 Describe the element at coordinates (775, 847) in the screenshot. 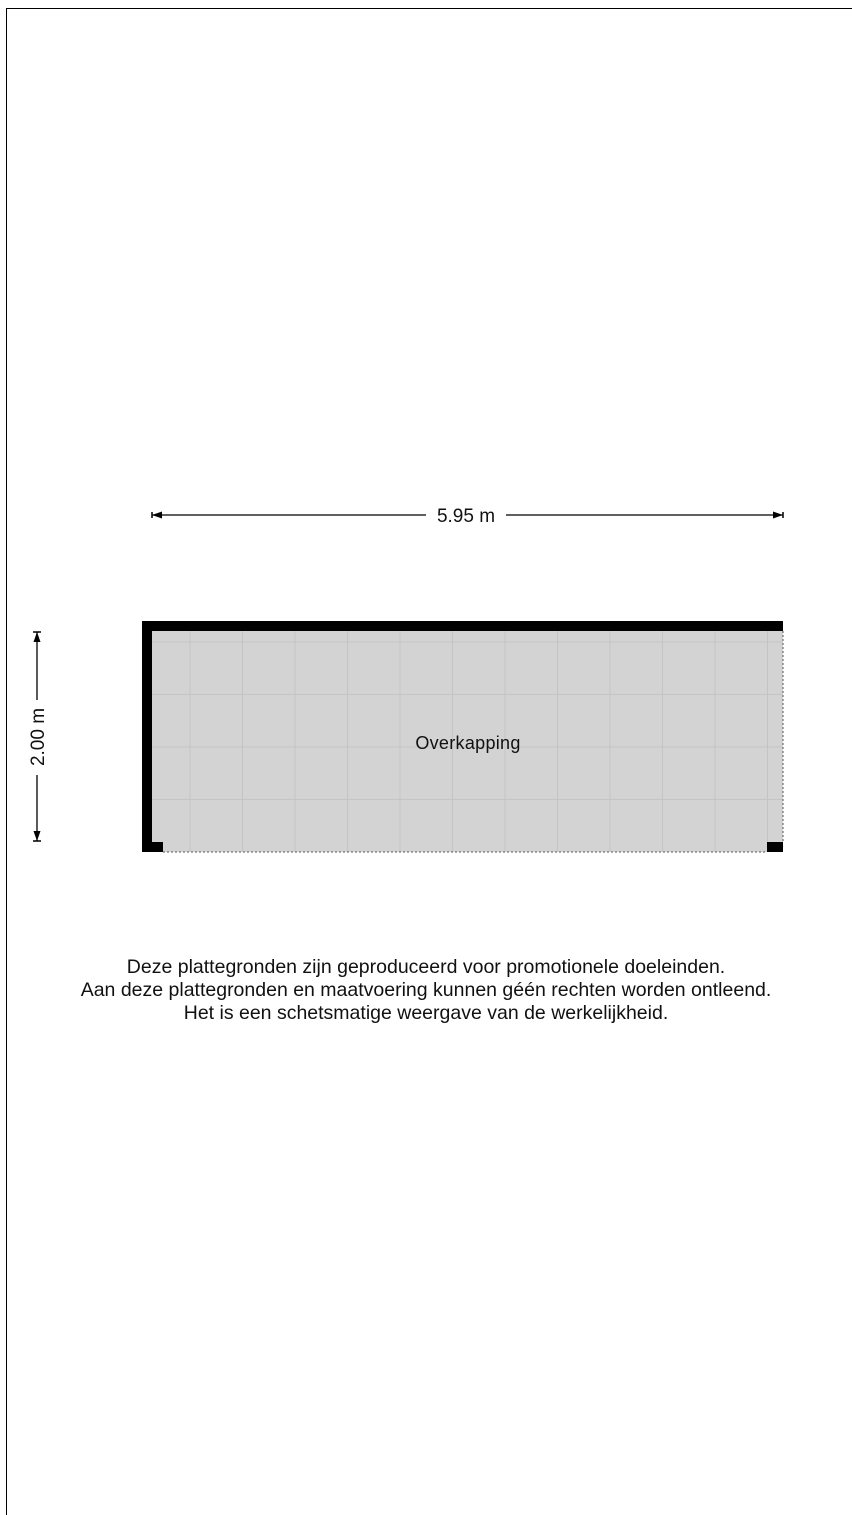

I see `post-bottom-right` at that location.